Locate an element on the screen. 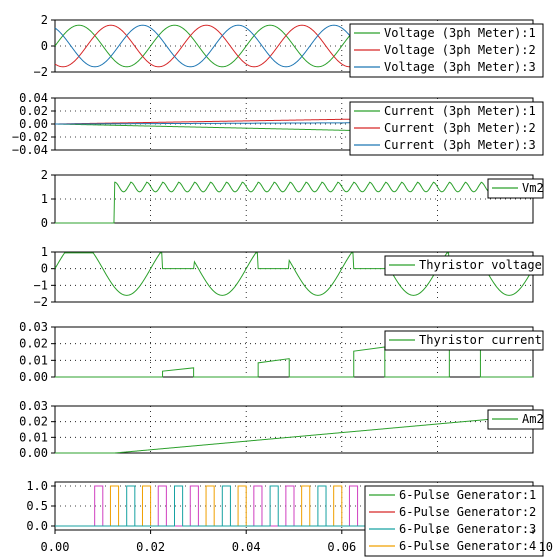 The width and height of the screenshot is (558, 558). legend-entry: Thyristor voltage is located at coordinates (480, 265).